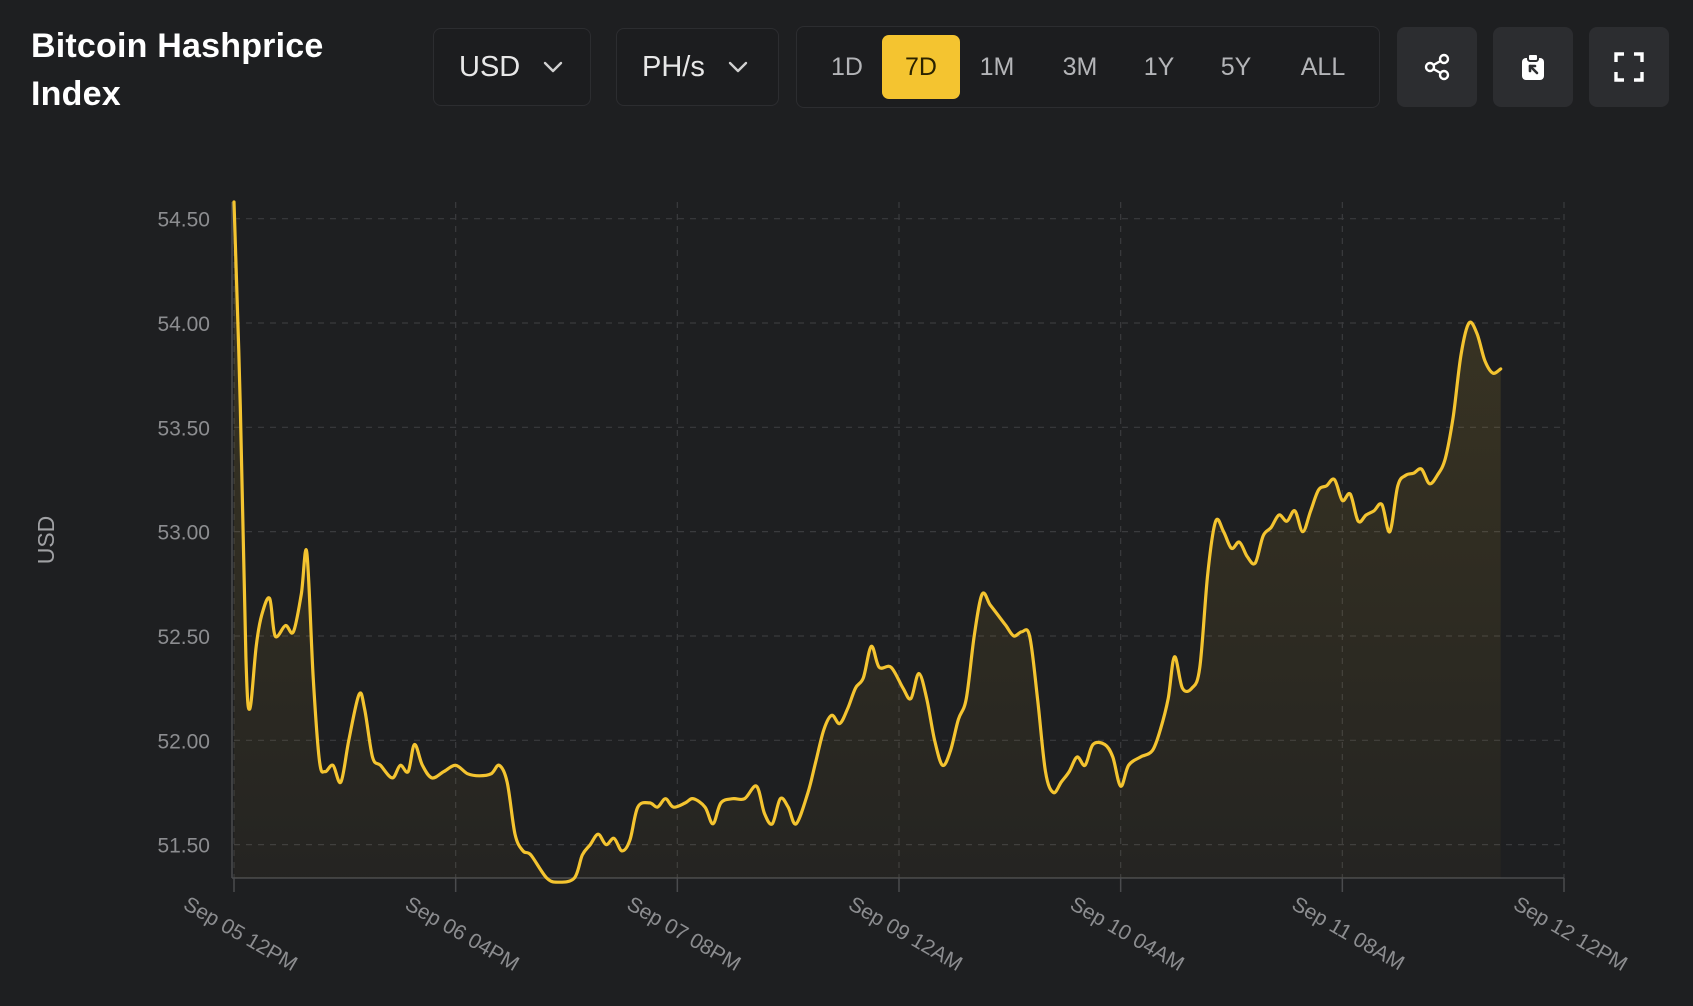  I want to click on currency-select: USD, so click(512, 67).